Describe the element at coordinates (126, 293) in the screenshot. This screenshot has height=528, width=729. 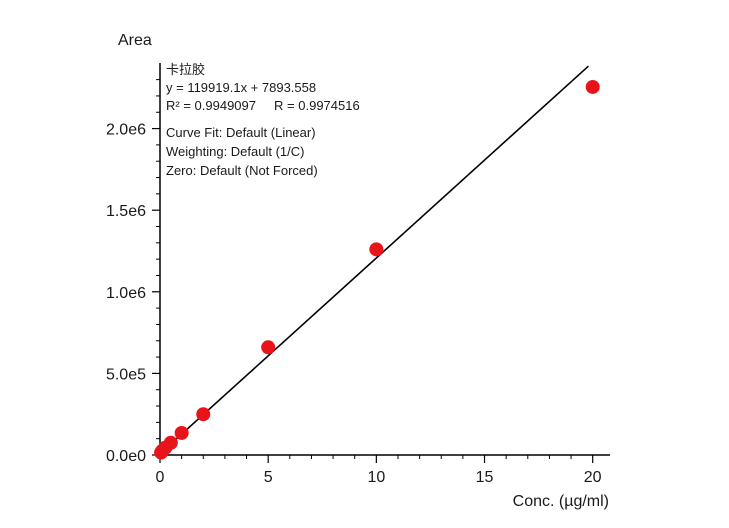
I see `y-tick-label: 1.0e6` at that location.